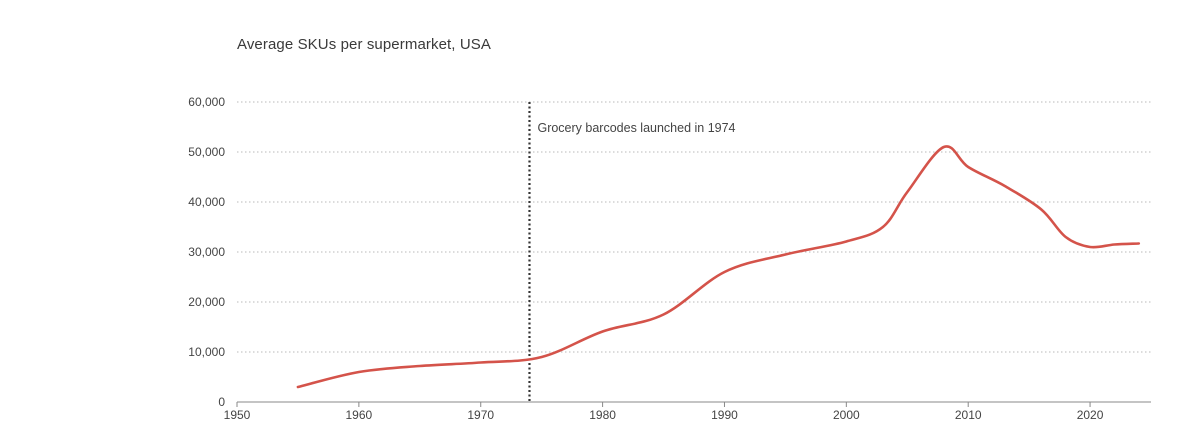  What do you see at coordinates (632, 252) in the screenshot?
I see `annotation: Grocery barcodes launched in 1974` at bounding box center [632, 252].